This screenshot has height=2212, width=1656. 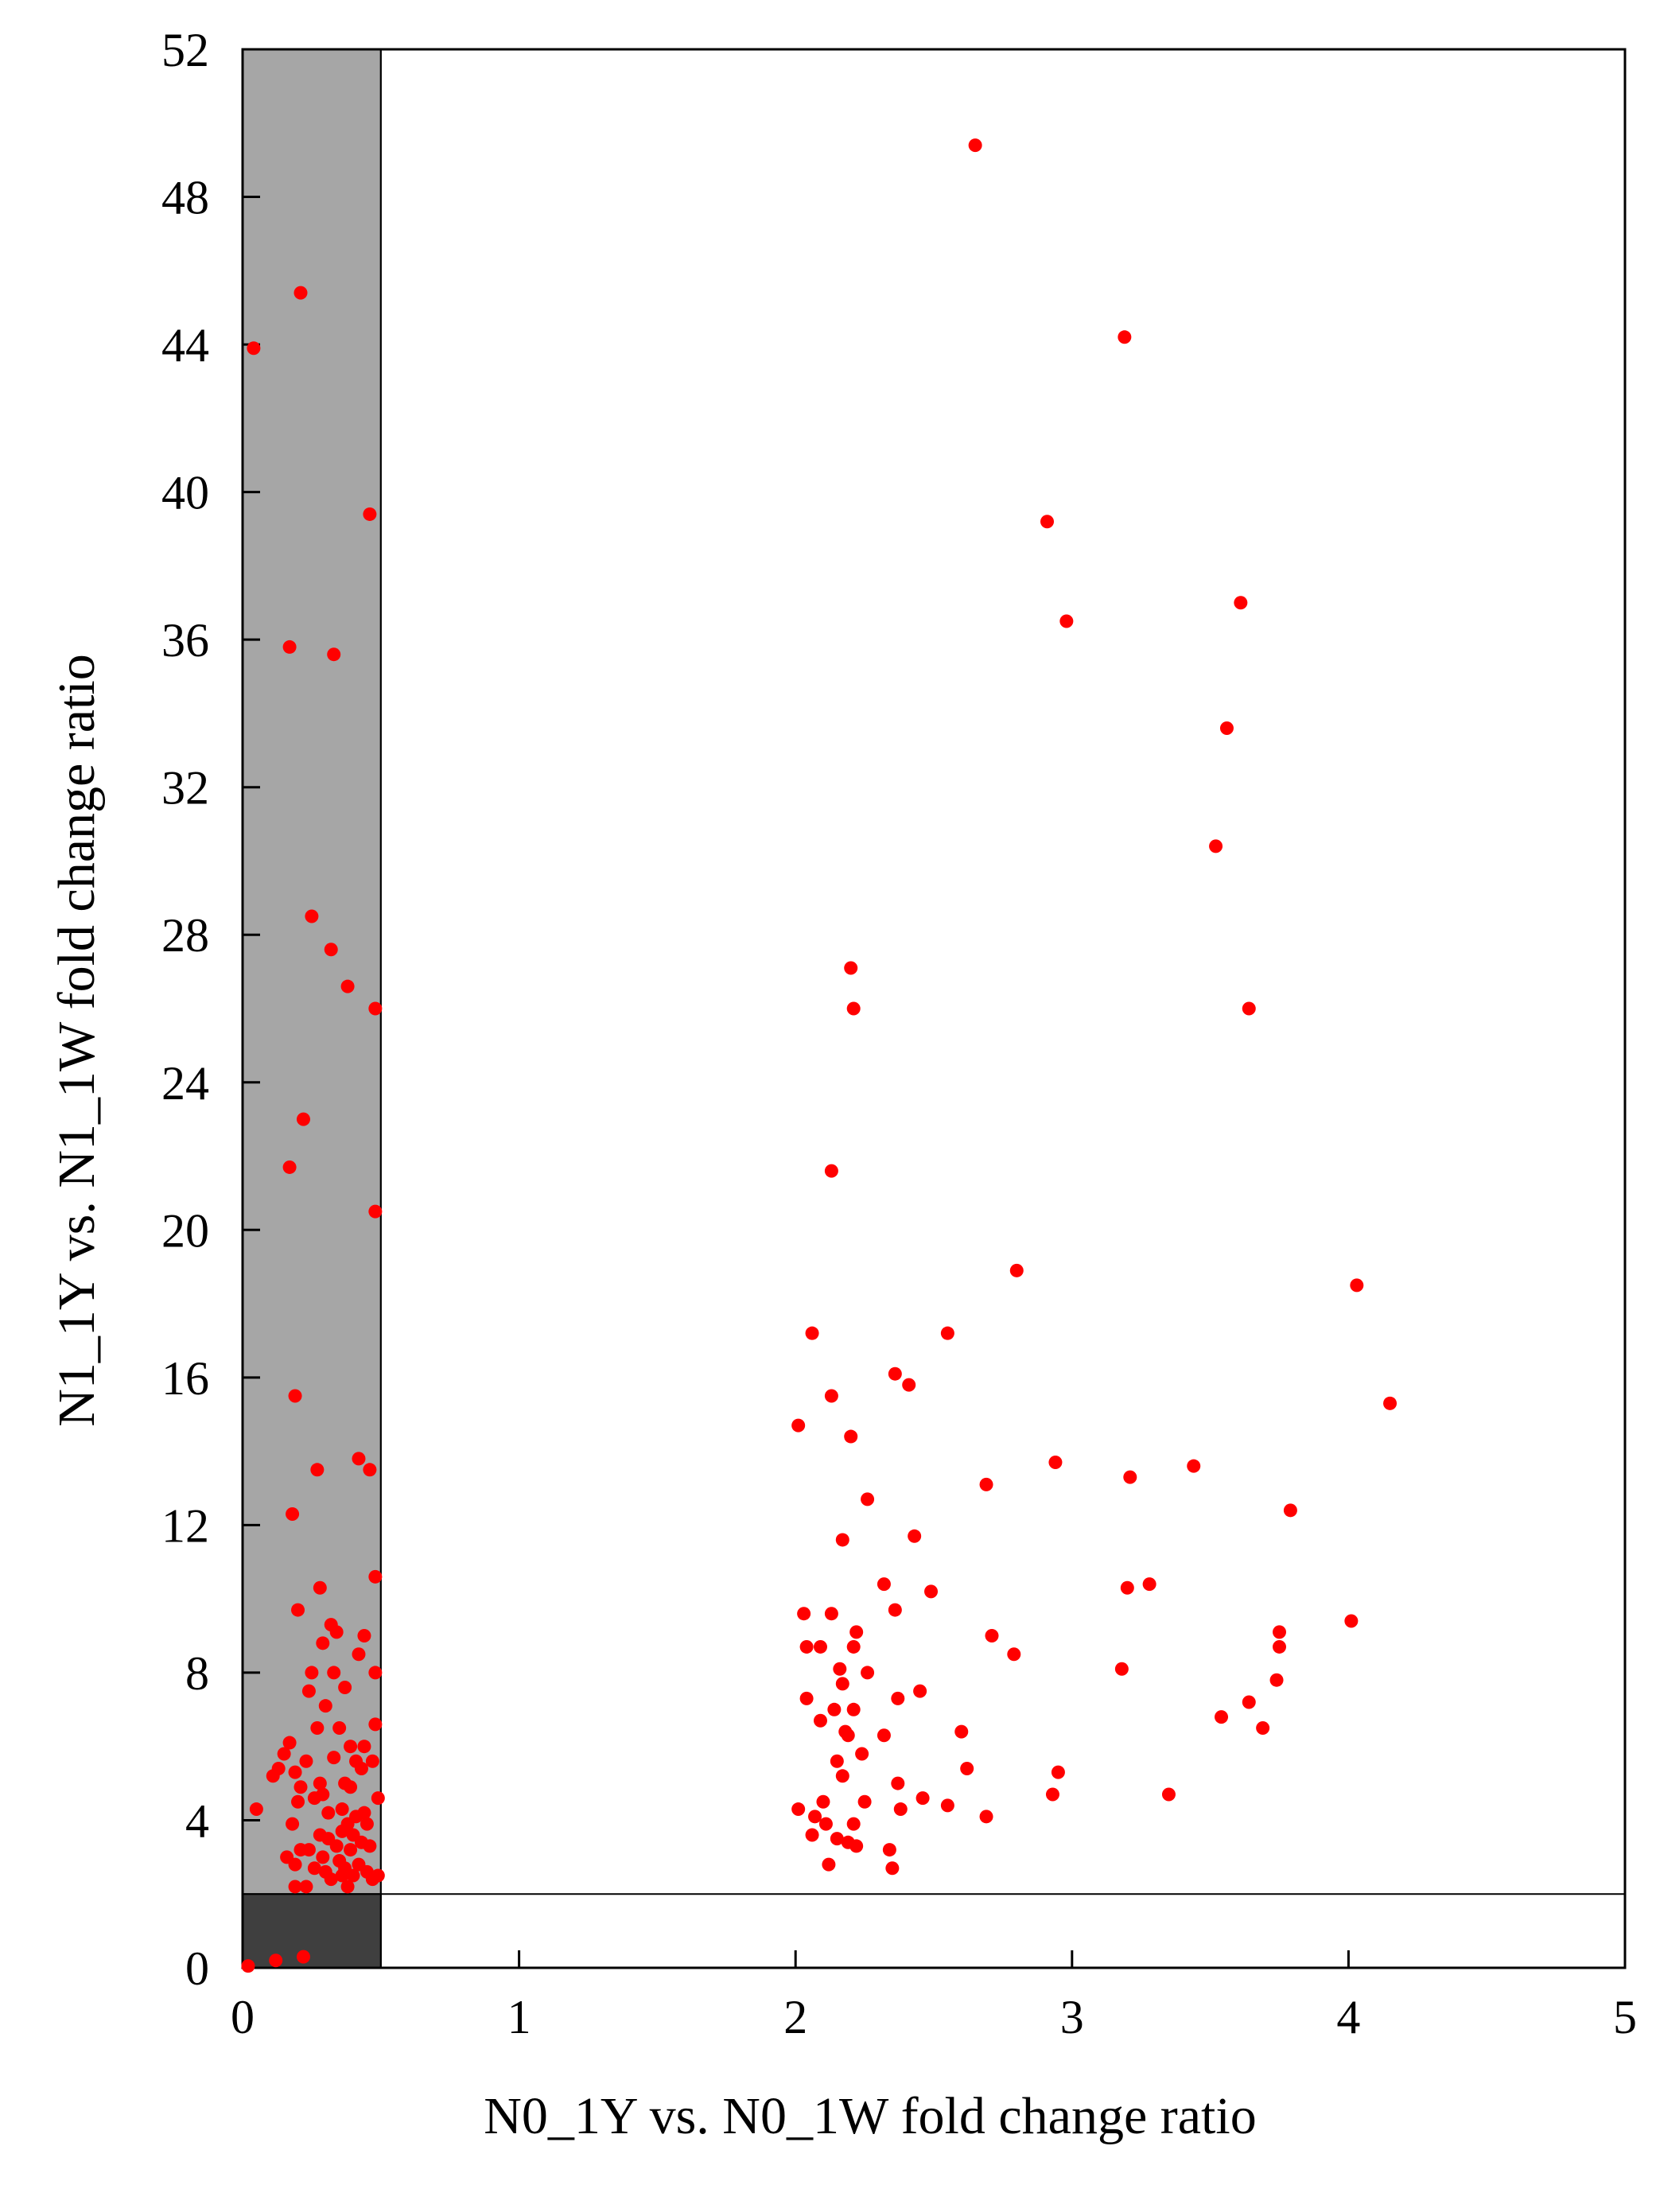 What do you see at coordinates (185, 788) in the screenshot?
I see `y-tick-label: 32` at bounding box center [185, 788].